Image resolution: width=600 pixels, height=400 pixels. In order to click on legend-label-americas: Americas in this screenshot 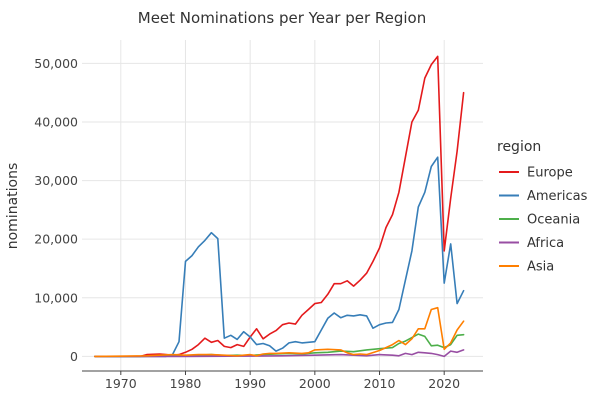, I will do `click(557, 196)`.